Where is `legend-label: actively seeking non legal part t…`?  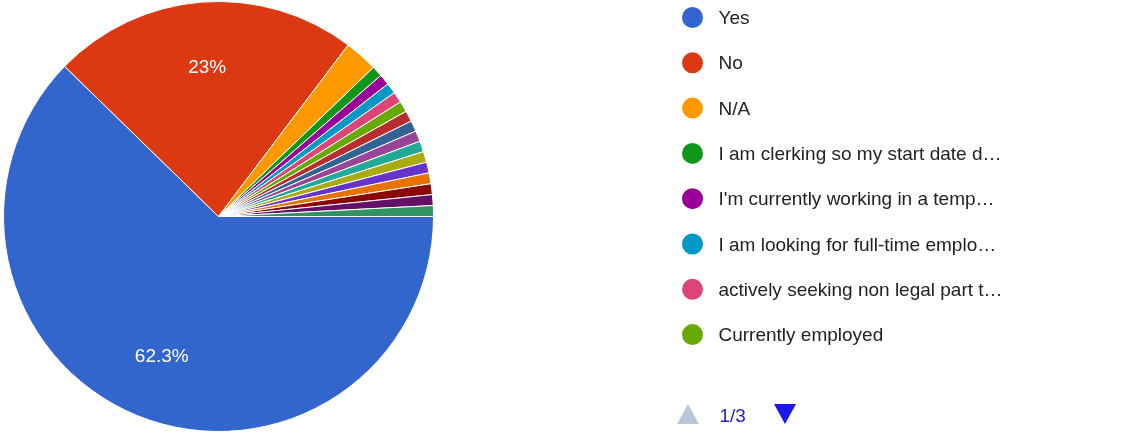
legend-label: actively seeking non legal part t… is located at coordinates (860, 289).